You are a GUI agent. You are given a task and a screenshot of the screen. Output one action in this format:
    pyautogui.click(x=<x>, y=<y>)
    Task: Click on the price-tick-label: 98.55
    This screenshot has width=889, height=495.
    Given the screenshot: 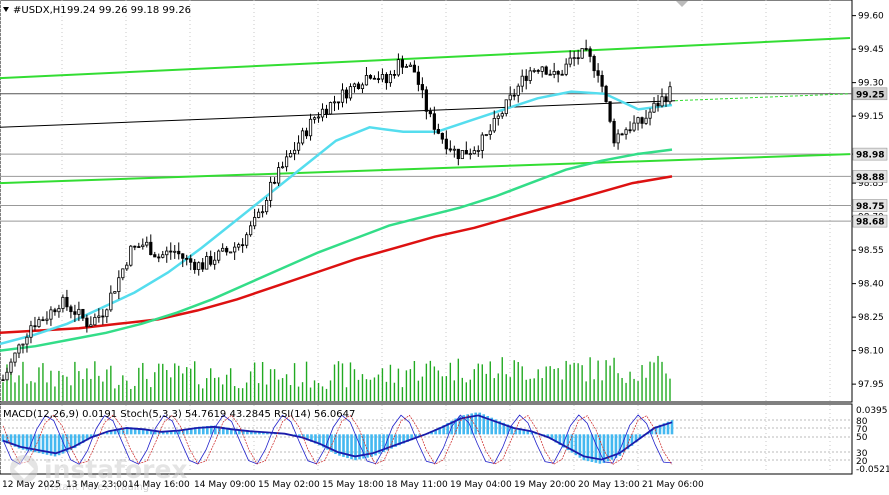 What is the action you would take?
    pyautogui.click(x=871, y=251)
    